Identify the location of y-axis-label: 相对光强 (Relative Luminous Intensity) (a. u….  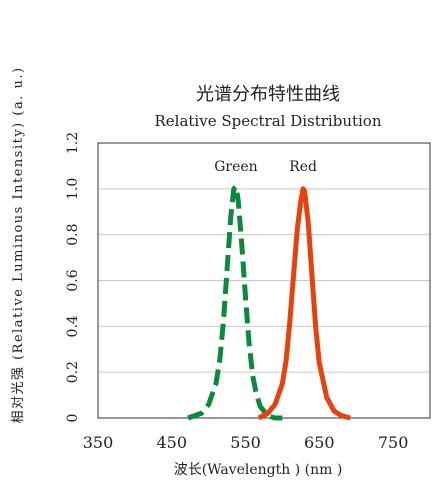
(18, 244).